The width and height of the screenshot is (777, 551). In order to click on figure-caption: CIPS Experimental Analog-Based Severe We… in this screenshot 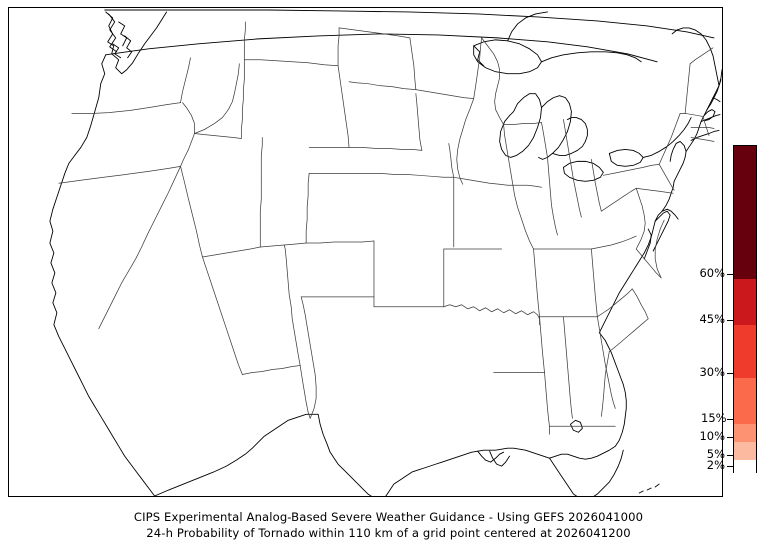, I will do `click(388, 525)`.